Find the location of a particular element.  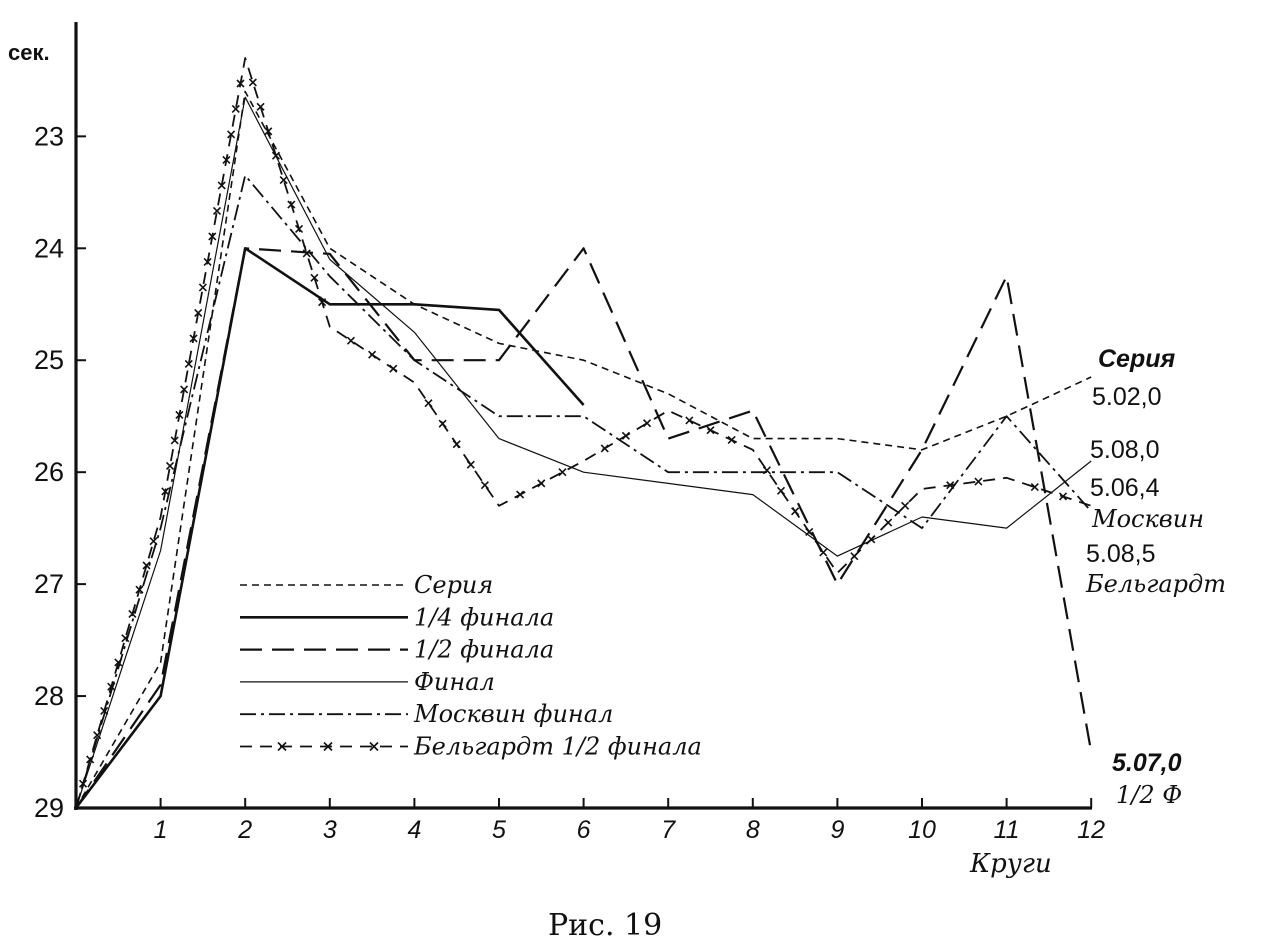

x-tick-label: 12 is located at coordinates (1091, 830).